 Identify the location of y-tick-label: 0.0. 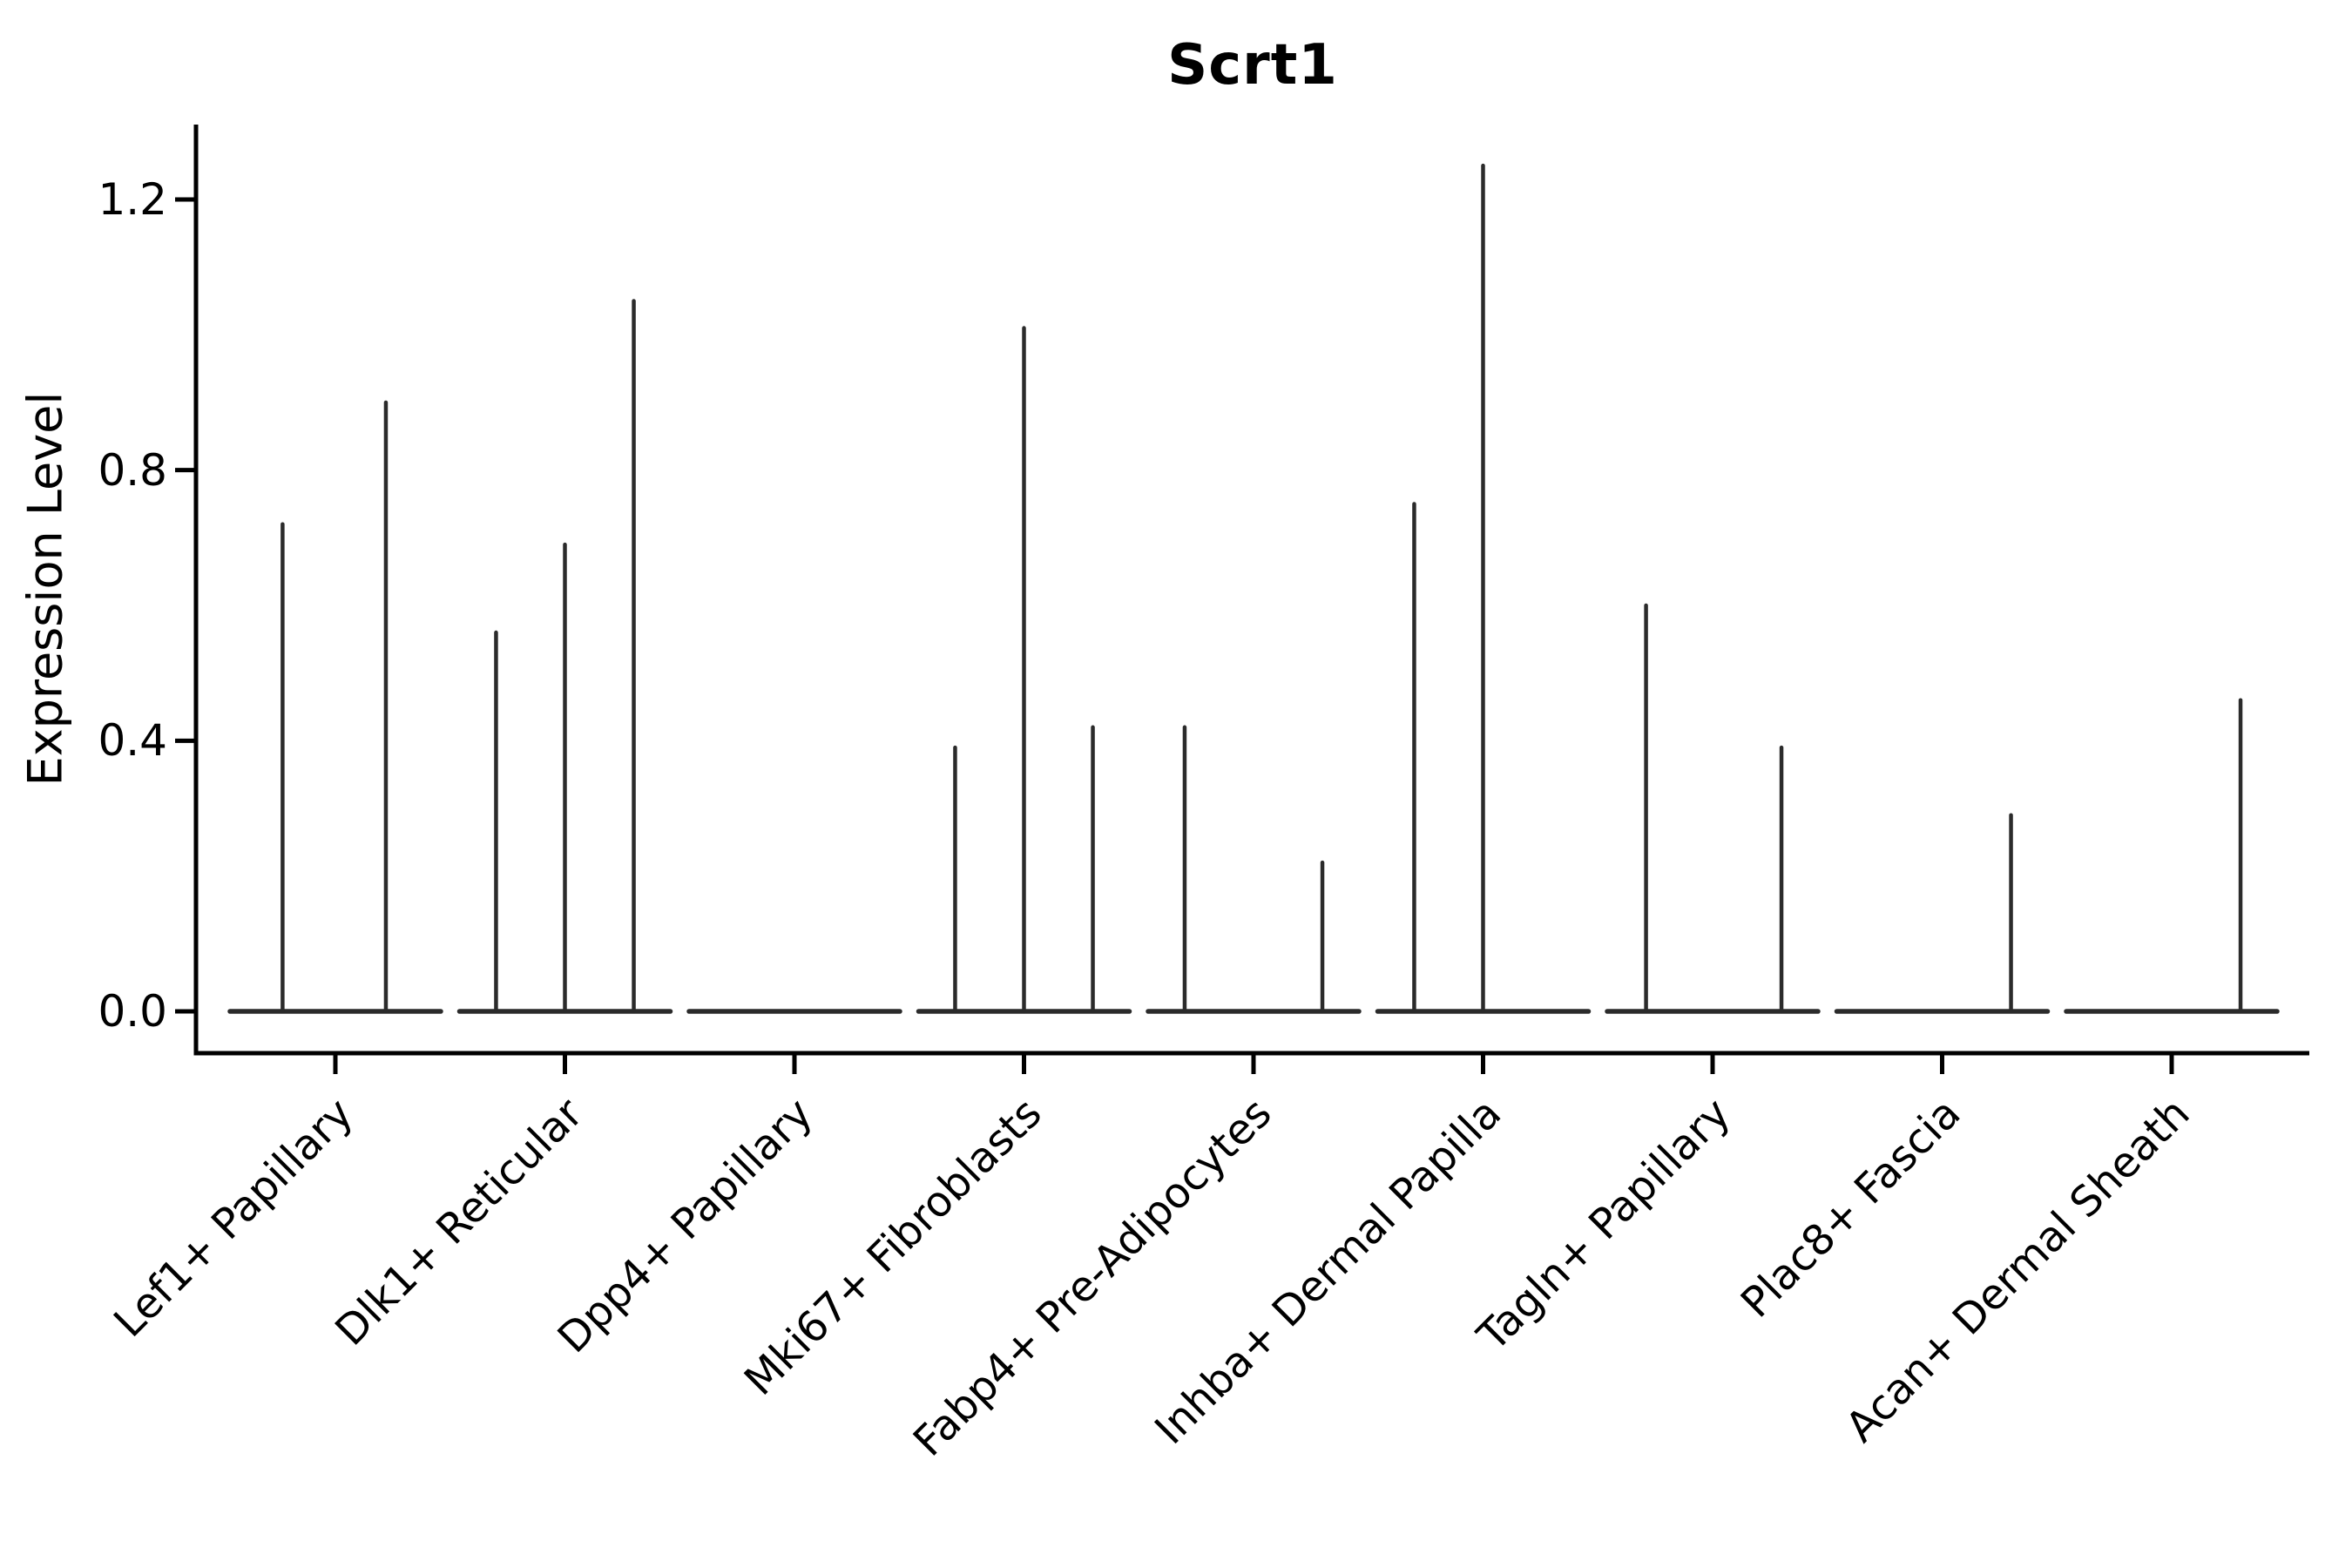
(132, 1012).